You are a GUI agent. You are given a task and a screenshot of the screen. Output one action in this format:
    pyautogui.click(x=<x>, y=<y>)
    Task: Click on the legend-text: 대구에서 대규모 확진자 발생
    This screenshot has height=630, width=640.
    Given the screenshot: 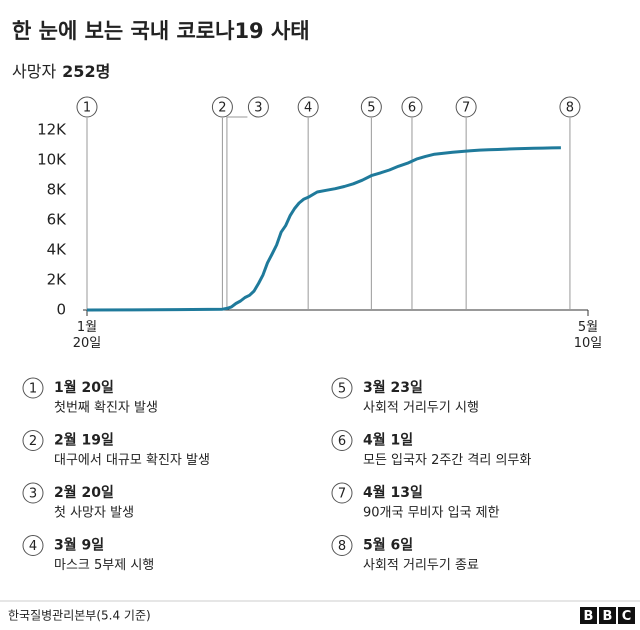 What is the action you would take?
    pyautogui.click(x=132, y=460)
    